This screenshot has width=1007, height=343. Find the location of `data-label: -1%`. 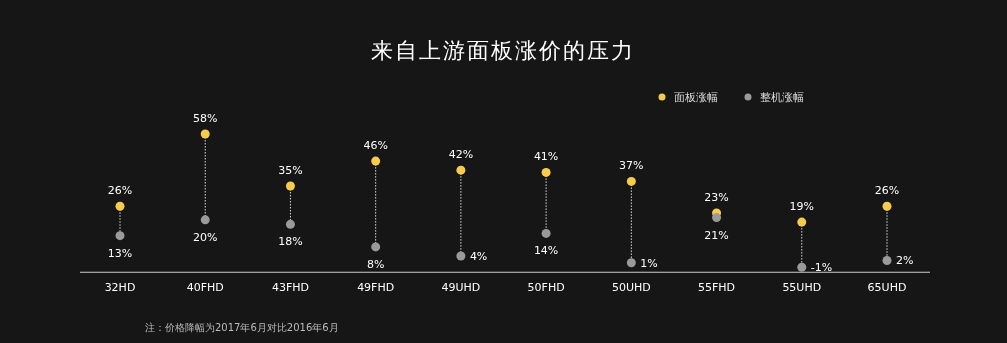

data-label: -1% is located at coordinates (821, 268).